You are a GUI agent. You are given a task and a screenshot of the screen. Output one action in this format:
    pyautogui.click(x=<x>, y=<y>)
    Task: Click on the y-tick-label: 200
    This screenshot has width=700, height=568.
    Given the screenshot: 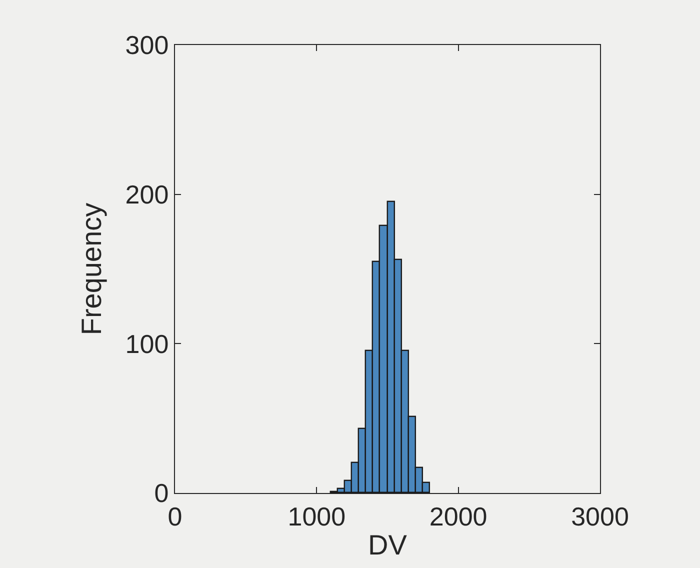 What is the action you would take?
    pyautogui.click(x=147, y=194)
    